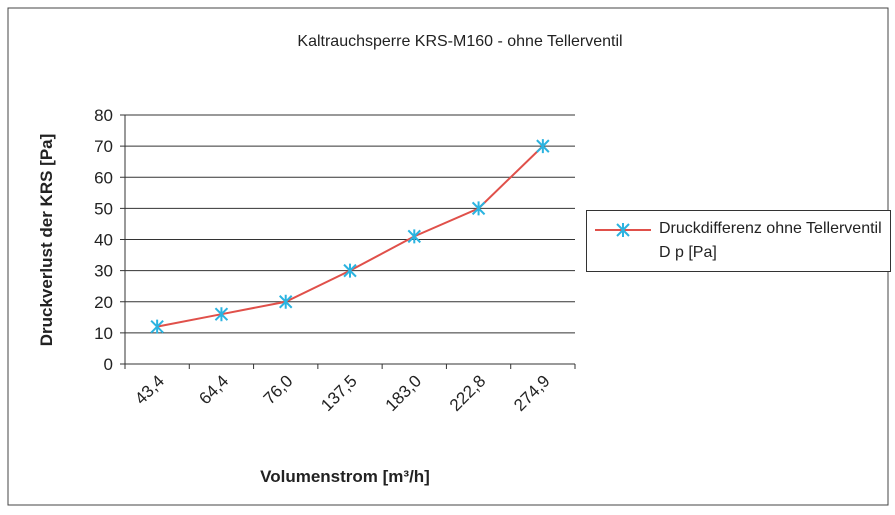  I want to click on y-tick-label: 60, so click(103, 177).